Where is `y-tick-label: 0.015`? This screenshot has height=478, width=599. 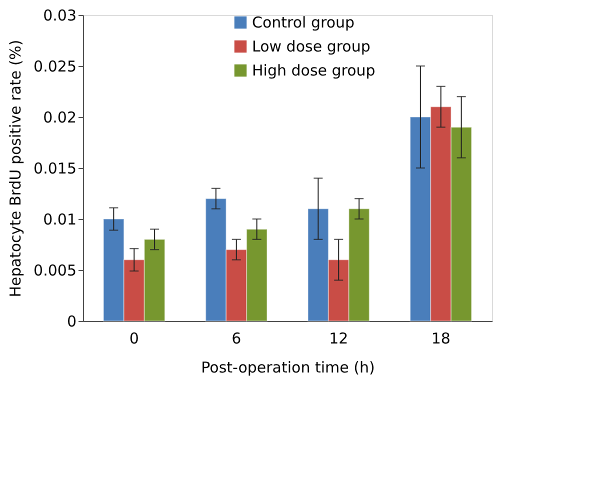 y-tick-label: 0.015 is located at coordinates (55, 169).